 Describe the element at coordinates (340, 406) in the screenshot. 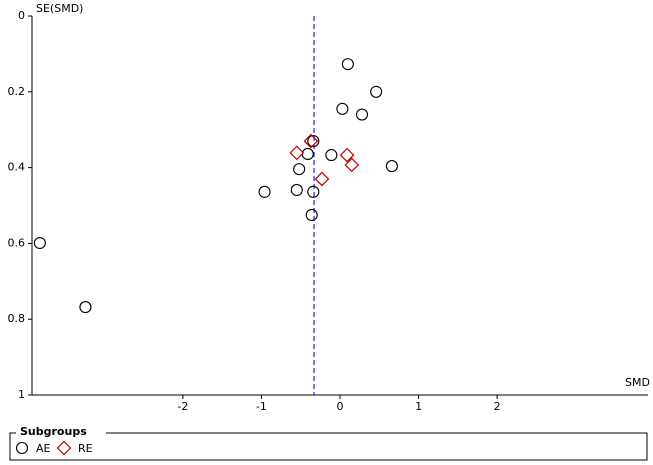

I see `x-tick-label: 0` at that location.